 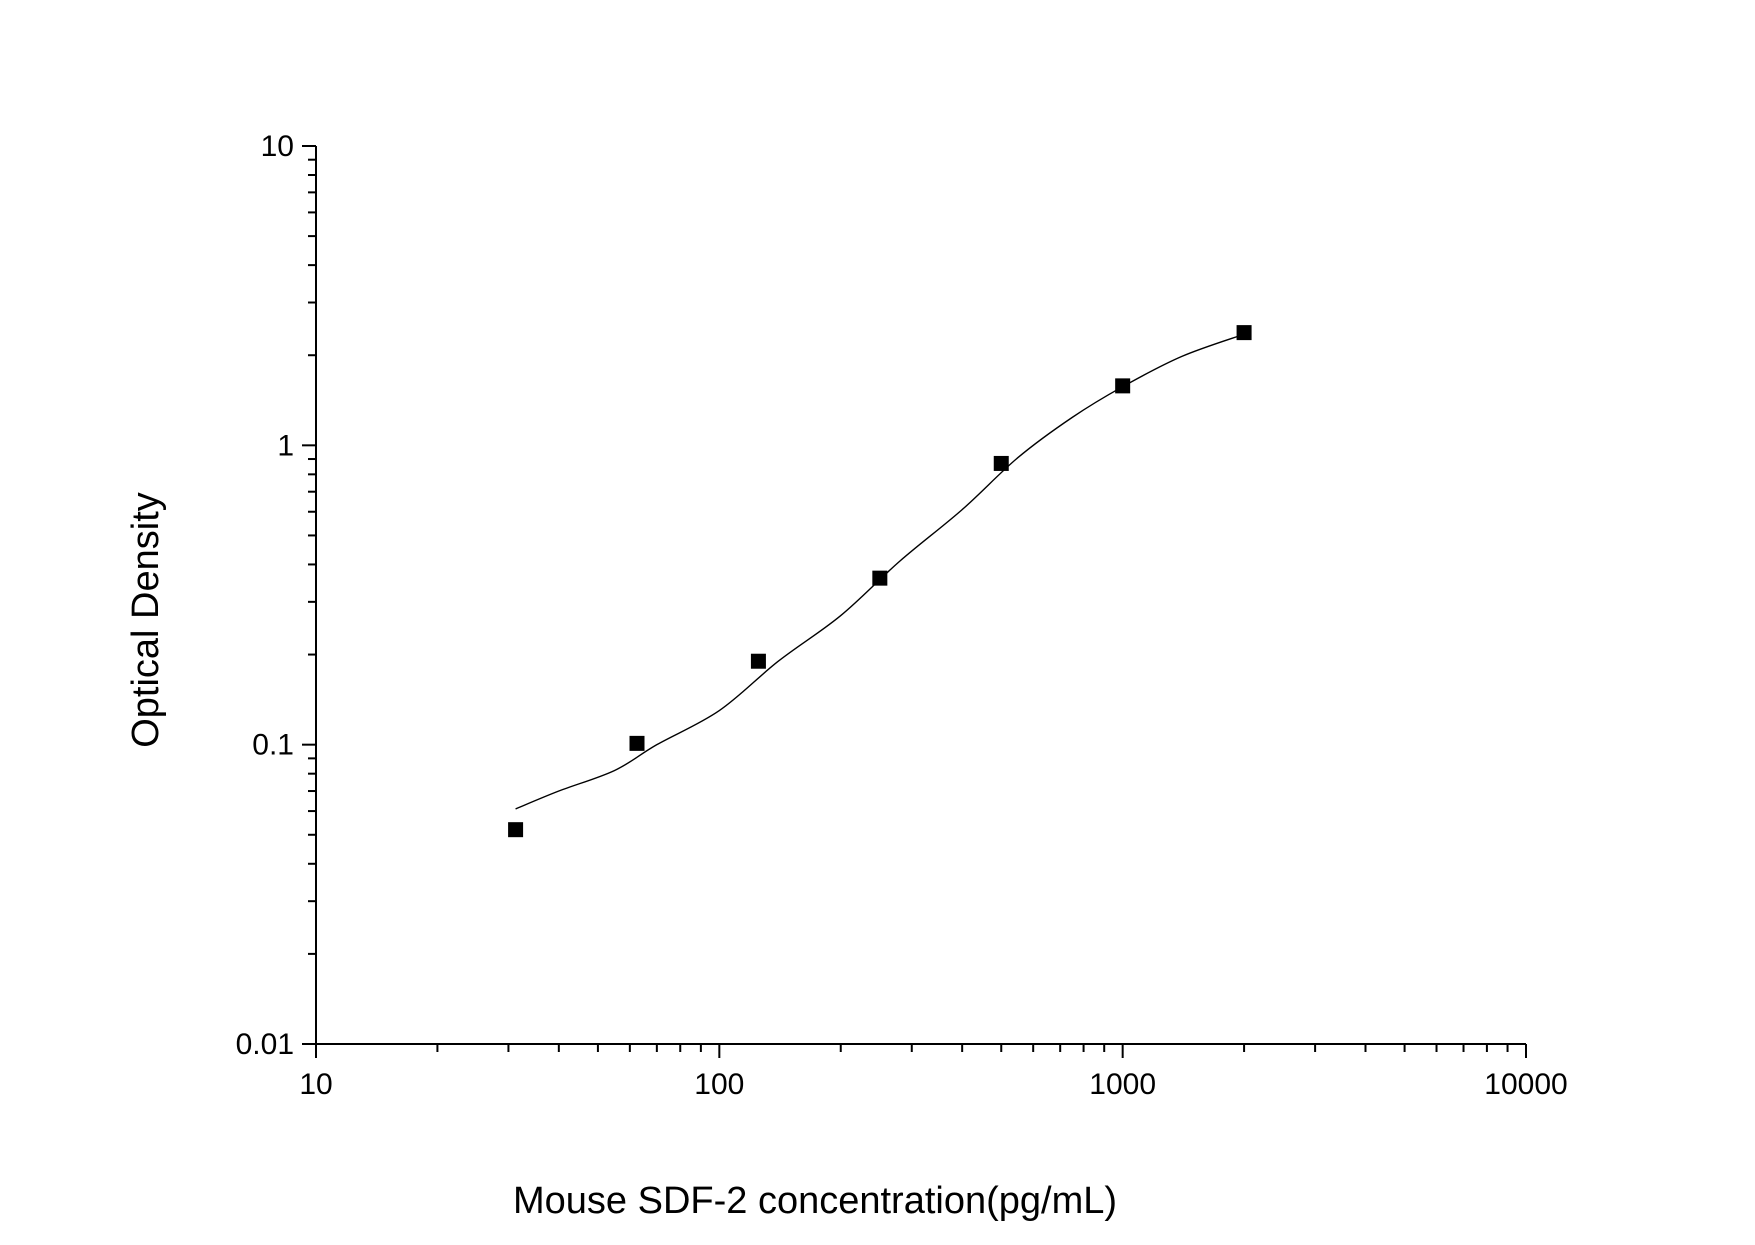 I want to click on y-tick-label: 0.01, so click(x=265, y=1044).